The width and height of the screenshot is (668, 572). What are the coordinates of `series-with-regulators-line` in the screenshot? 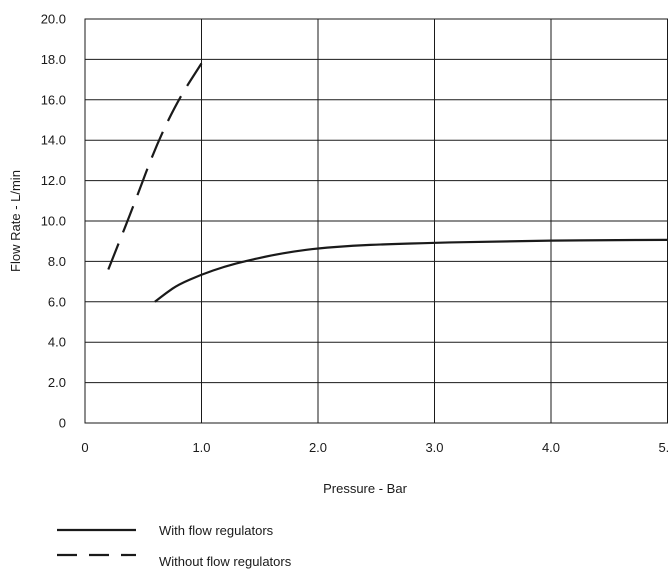 It's located at (411, 270).